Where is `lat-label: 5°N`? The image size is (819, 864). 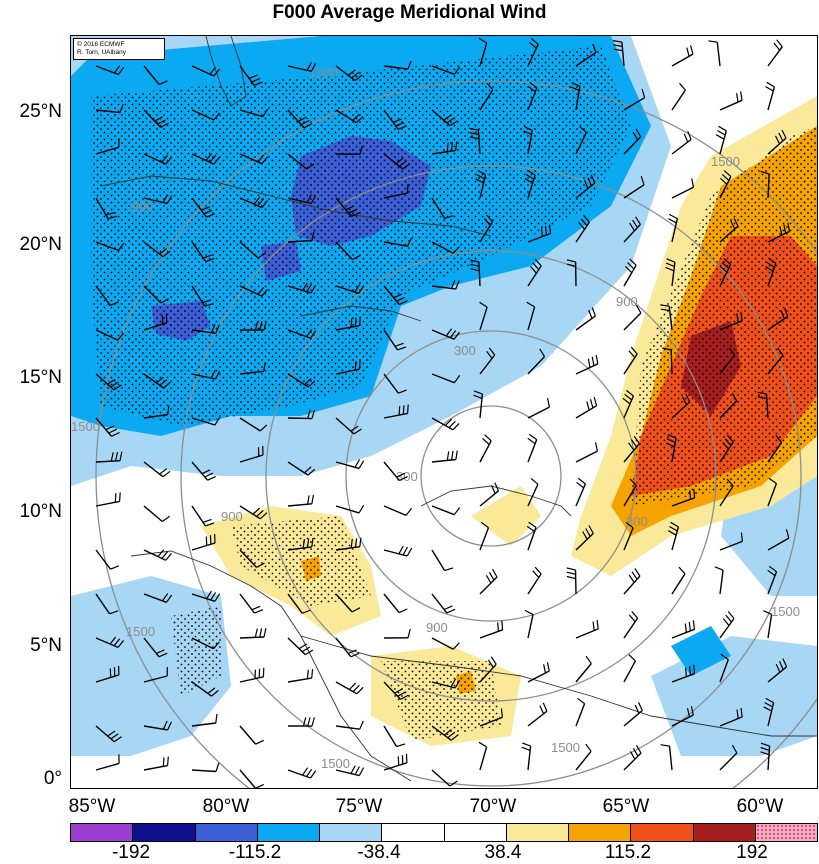 lat-label: 5°N is located at coordinates (32, 646).